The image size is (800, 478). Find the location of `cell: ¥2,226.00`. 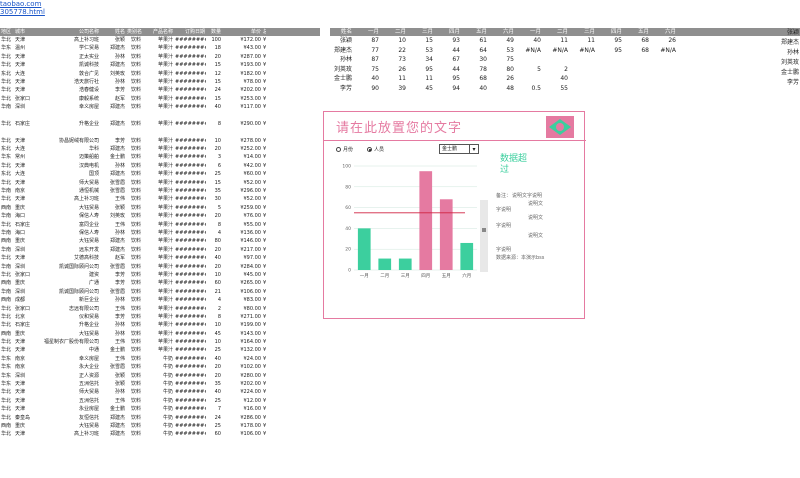

cell: ¥2,226.00 is located at coordinates (264, 291).